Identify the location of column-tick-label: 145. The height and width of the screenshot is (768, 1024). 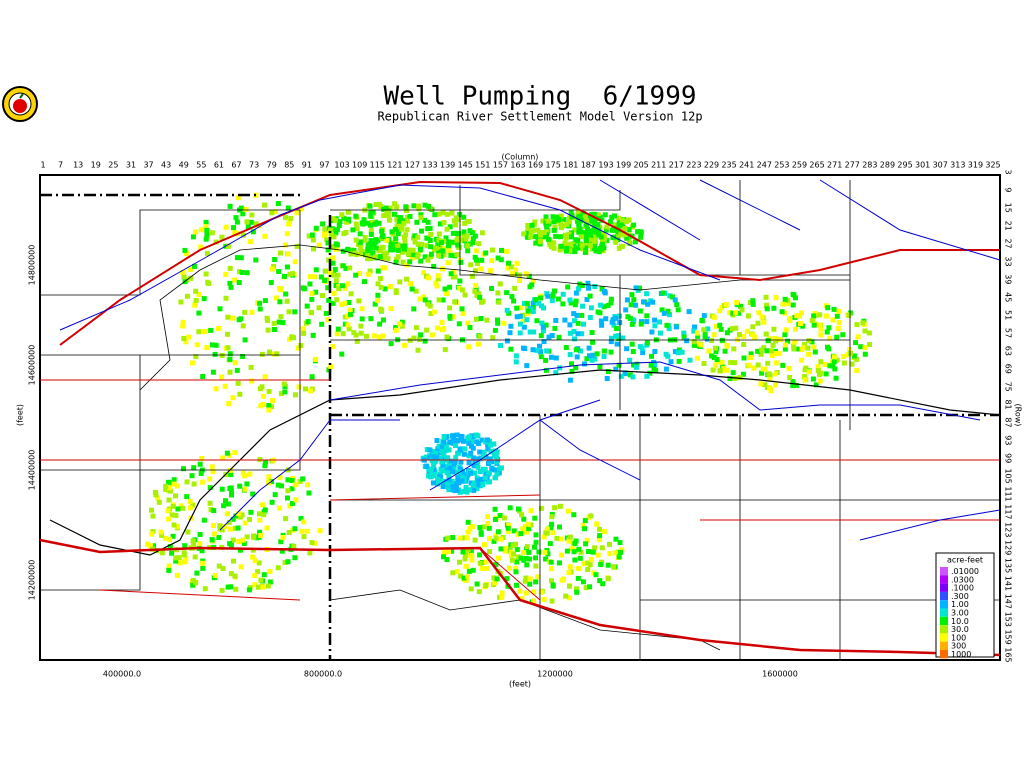
(465, 165).